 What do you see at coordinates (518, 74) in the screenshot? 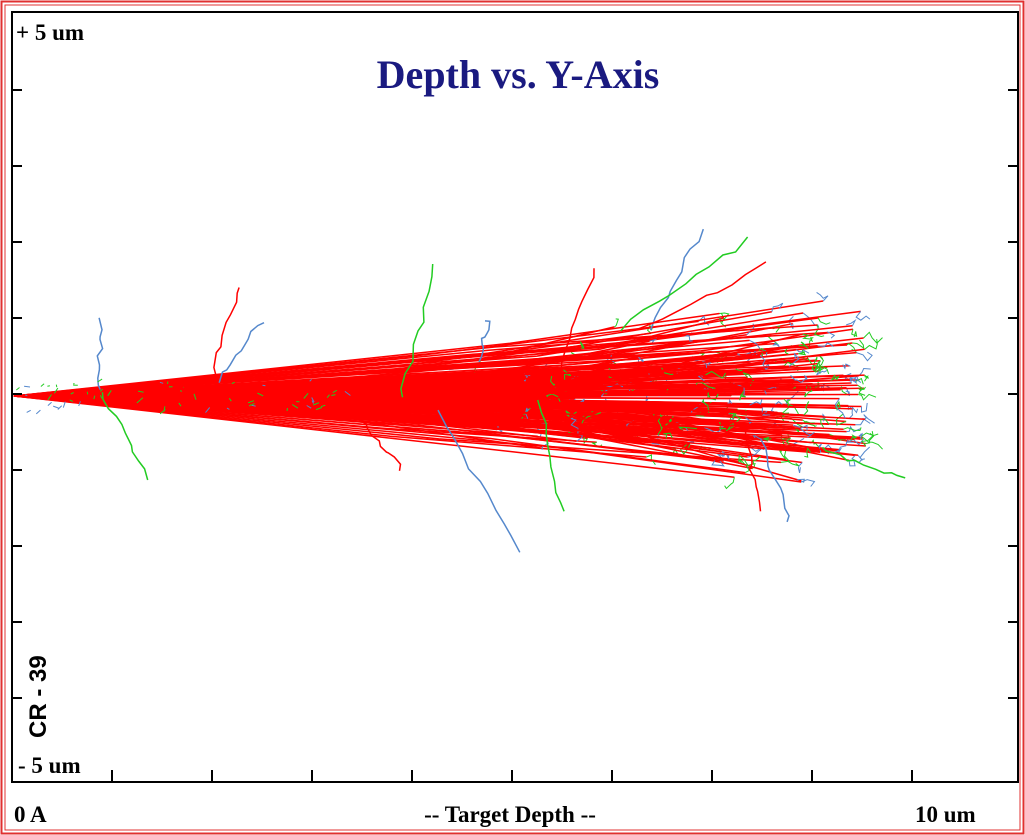
I see `chart-title: Depth vs. Y-Axis` at bounding box center [518, 74].